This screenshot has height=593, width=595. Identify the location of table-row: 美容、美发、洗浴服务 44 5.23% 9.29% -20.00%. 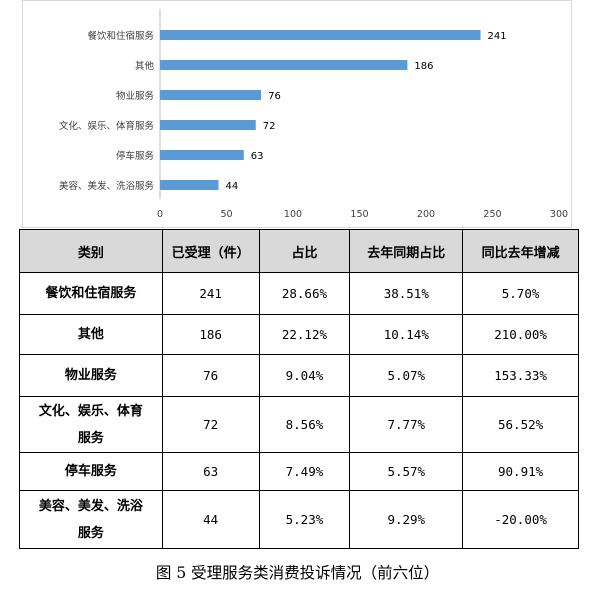
(299, 519).